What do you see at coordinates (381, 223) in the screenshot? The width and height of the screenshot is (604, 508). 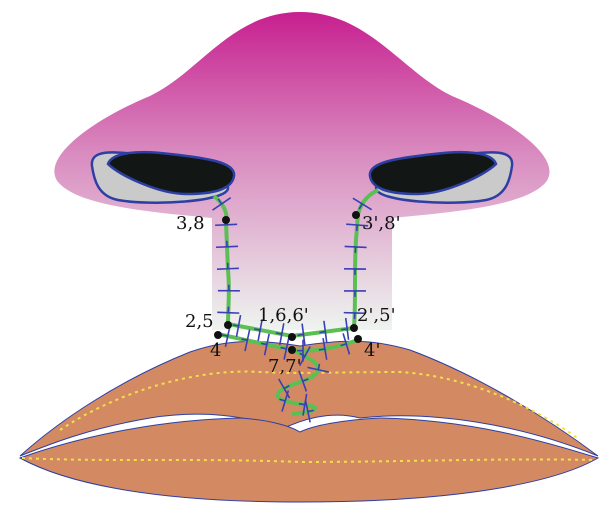 I see `label-3prime-8prime: 3',8'` at bounding box center [381, 223].